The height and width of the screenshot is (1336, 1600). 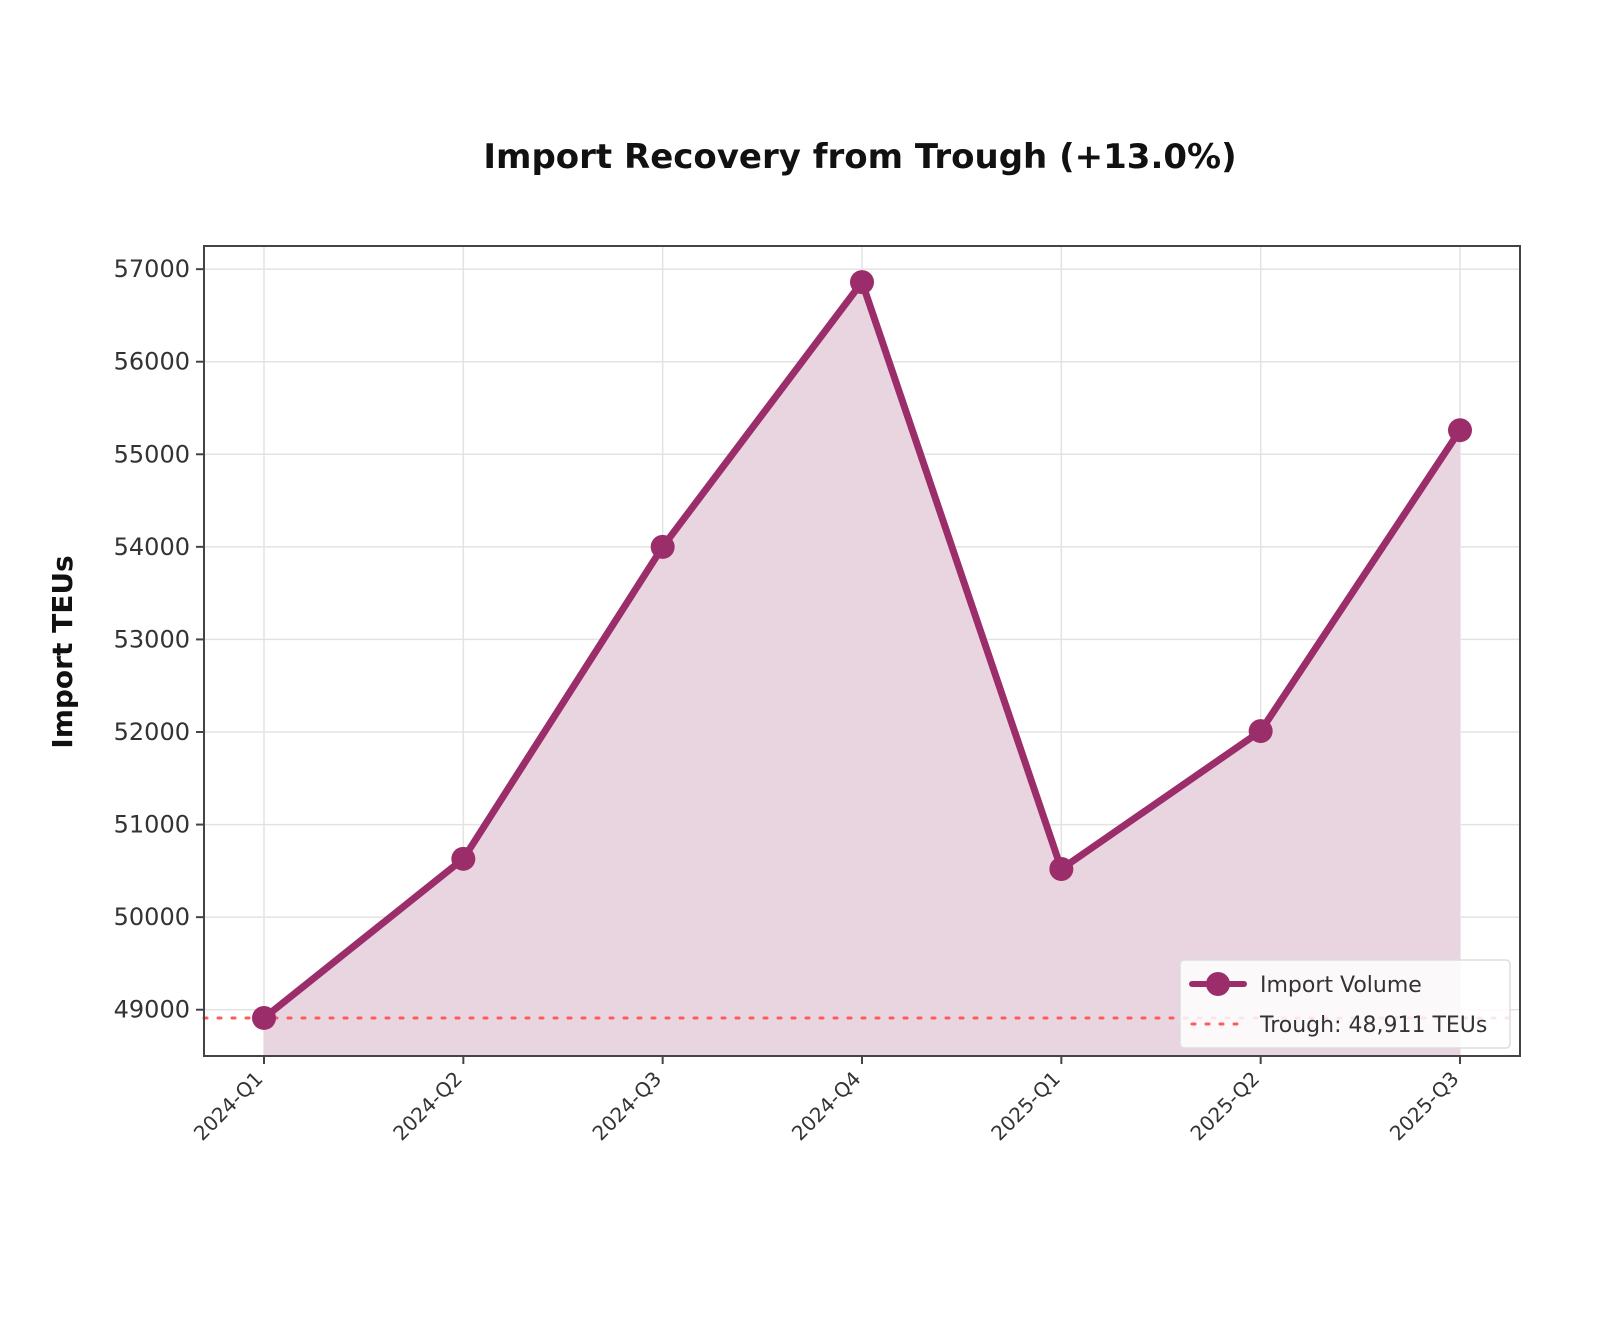 I want to click on x-tick-label: 2024-Q3, so click(x=626, y=1106).